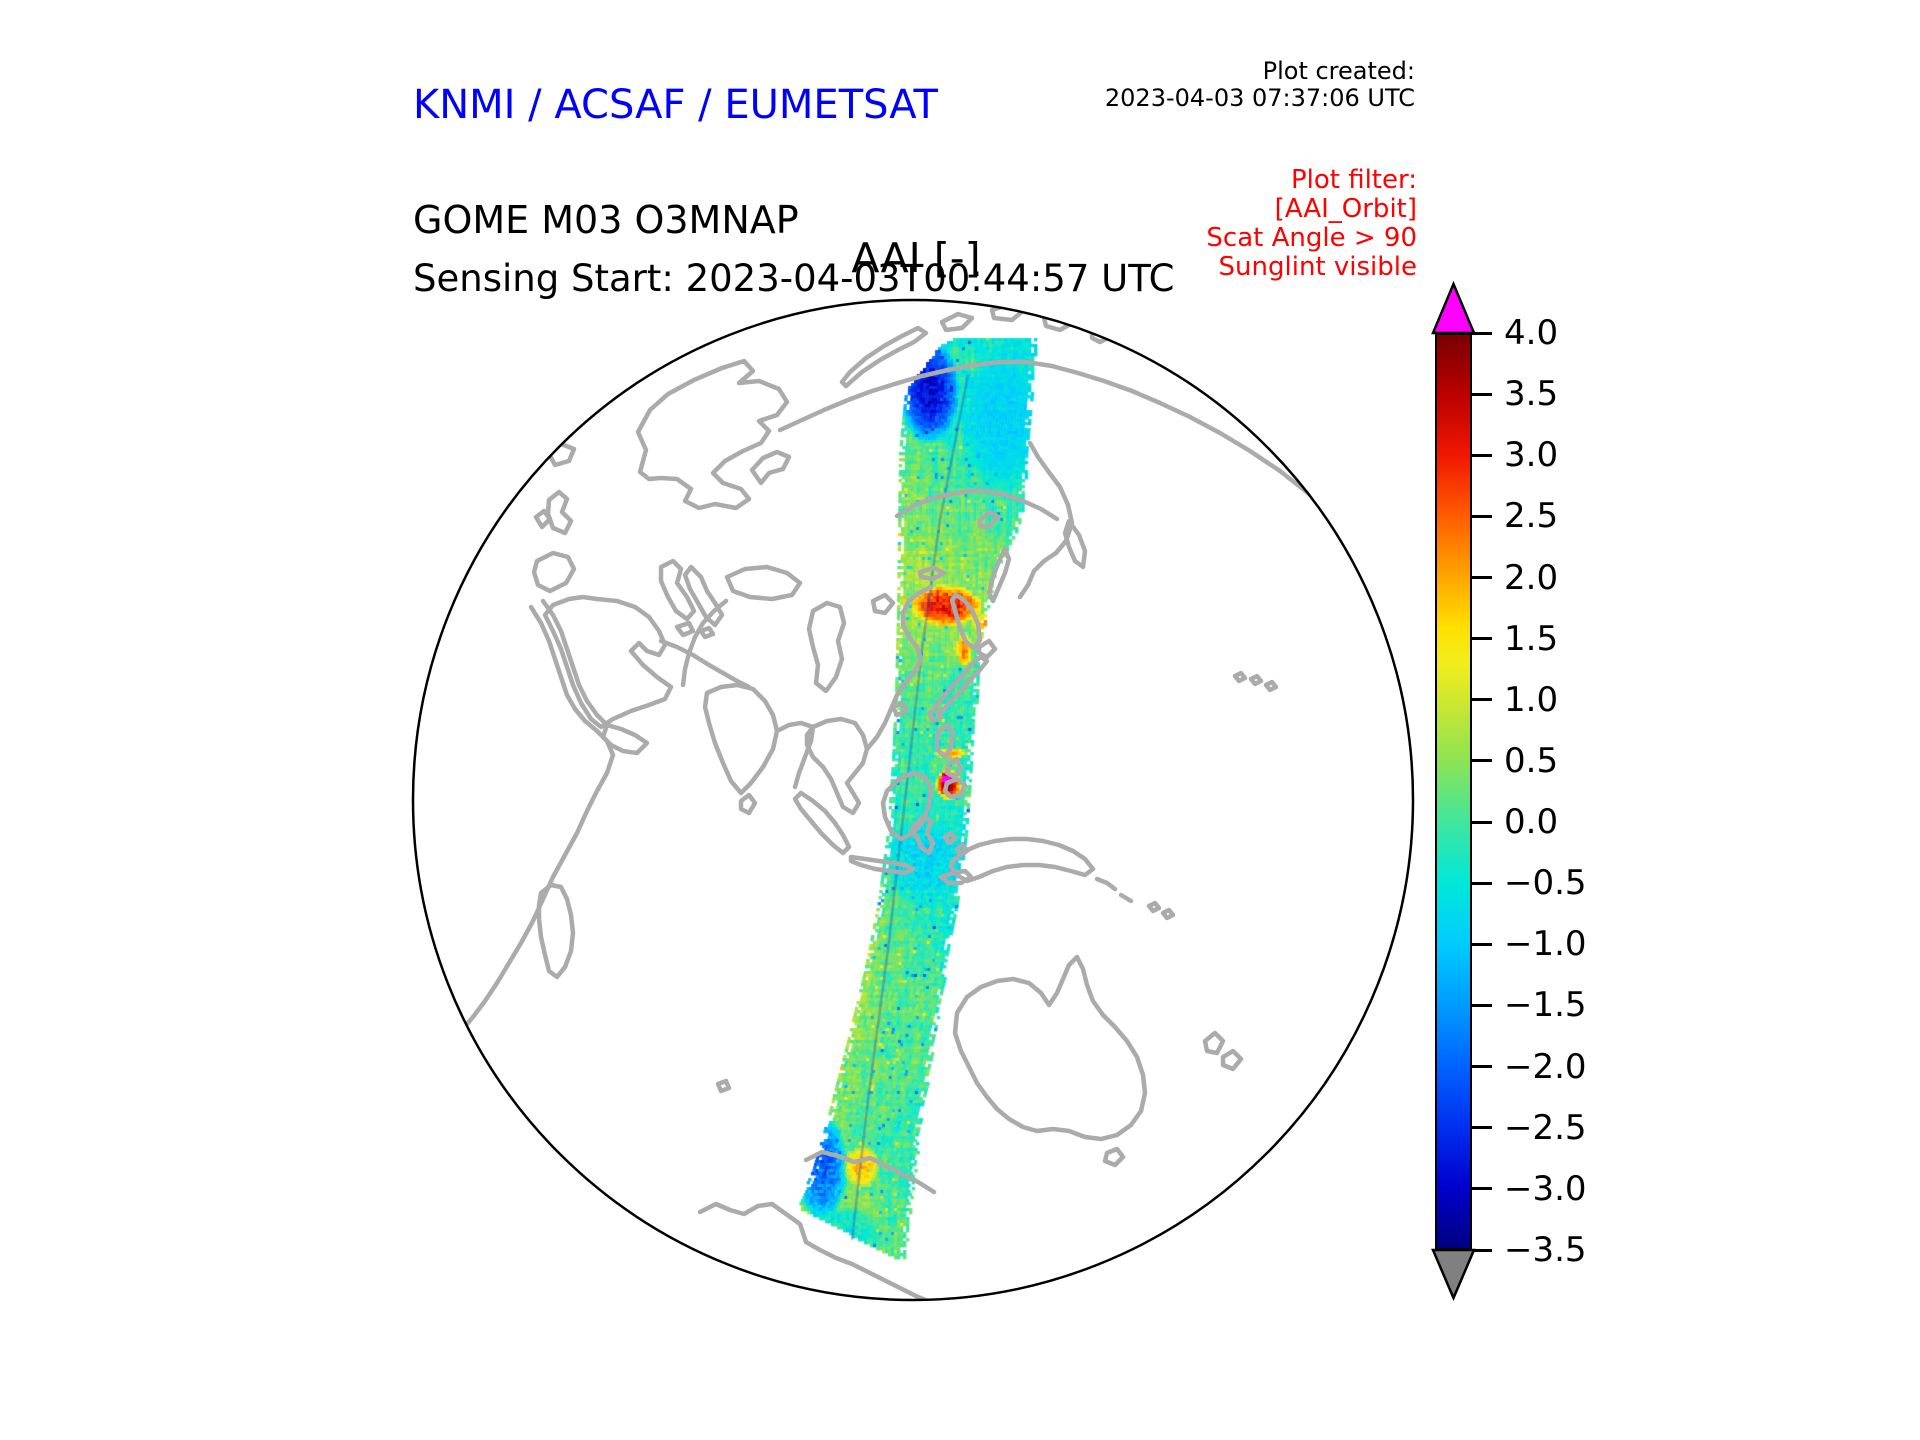  Describe the element at coordinates (677, 590) in the screenshot. I see `coastline-italy` at that location.